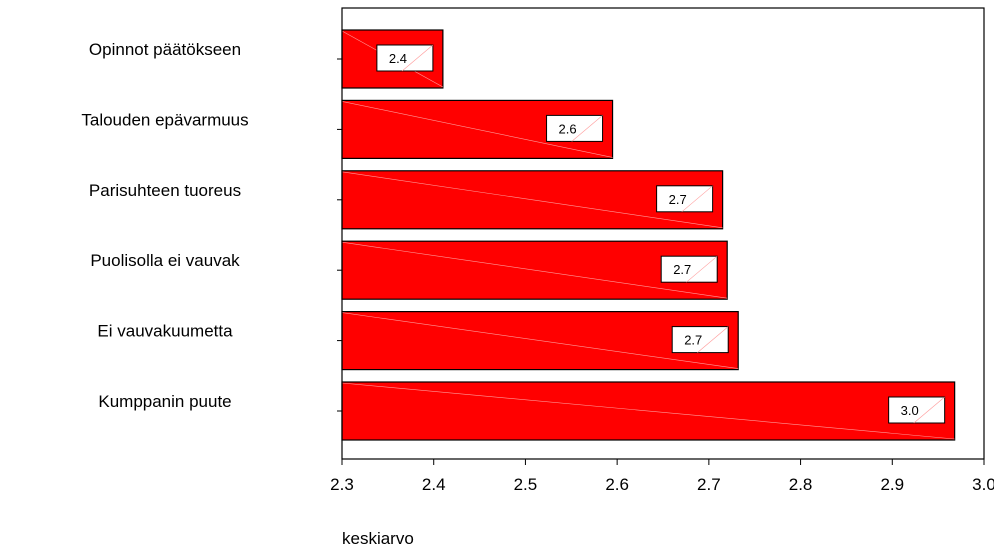 This screenshot has width=994, height=550. Describe the element at coordinates (662, 476) in the screenshot. I see `x-axis-ticks: 2.3 2.4 2.5 2.6 2.7 2.8 2.9 3.0` at that location.